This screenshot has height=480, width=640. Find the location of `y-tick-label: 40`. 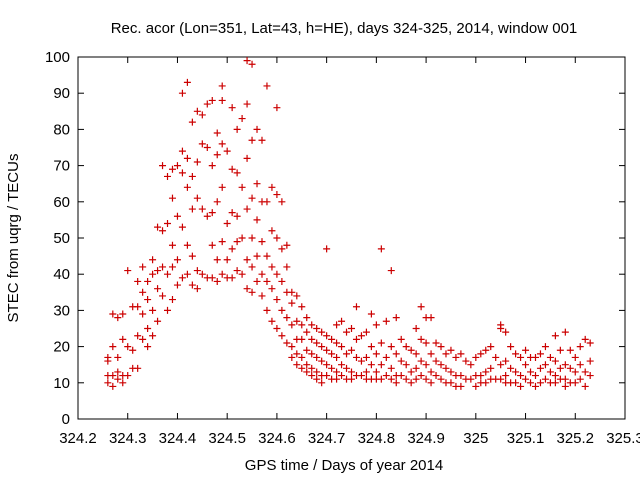

y-tick-label: 40 is located at coordinates (61, 274).